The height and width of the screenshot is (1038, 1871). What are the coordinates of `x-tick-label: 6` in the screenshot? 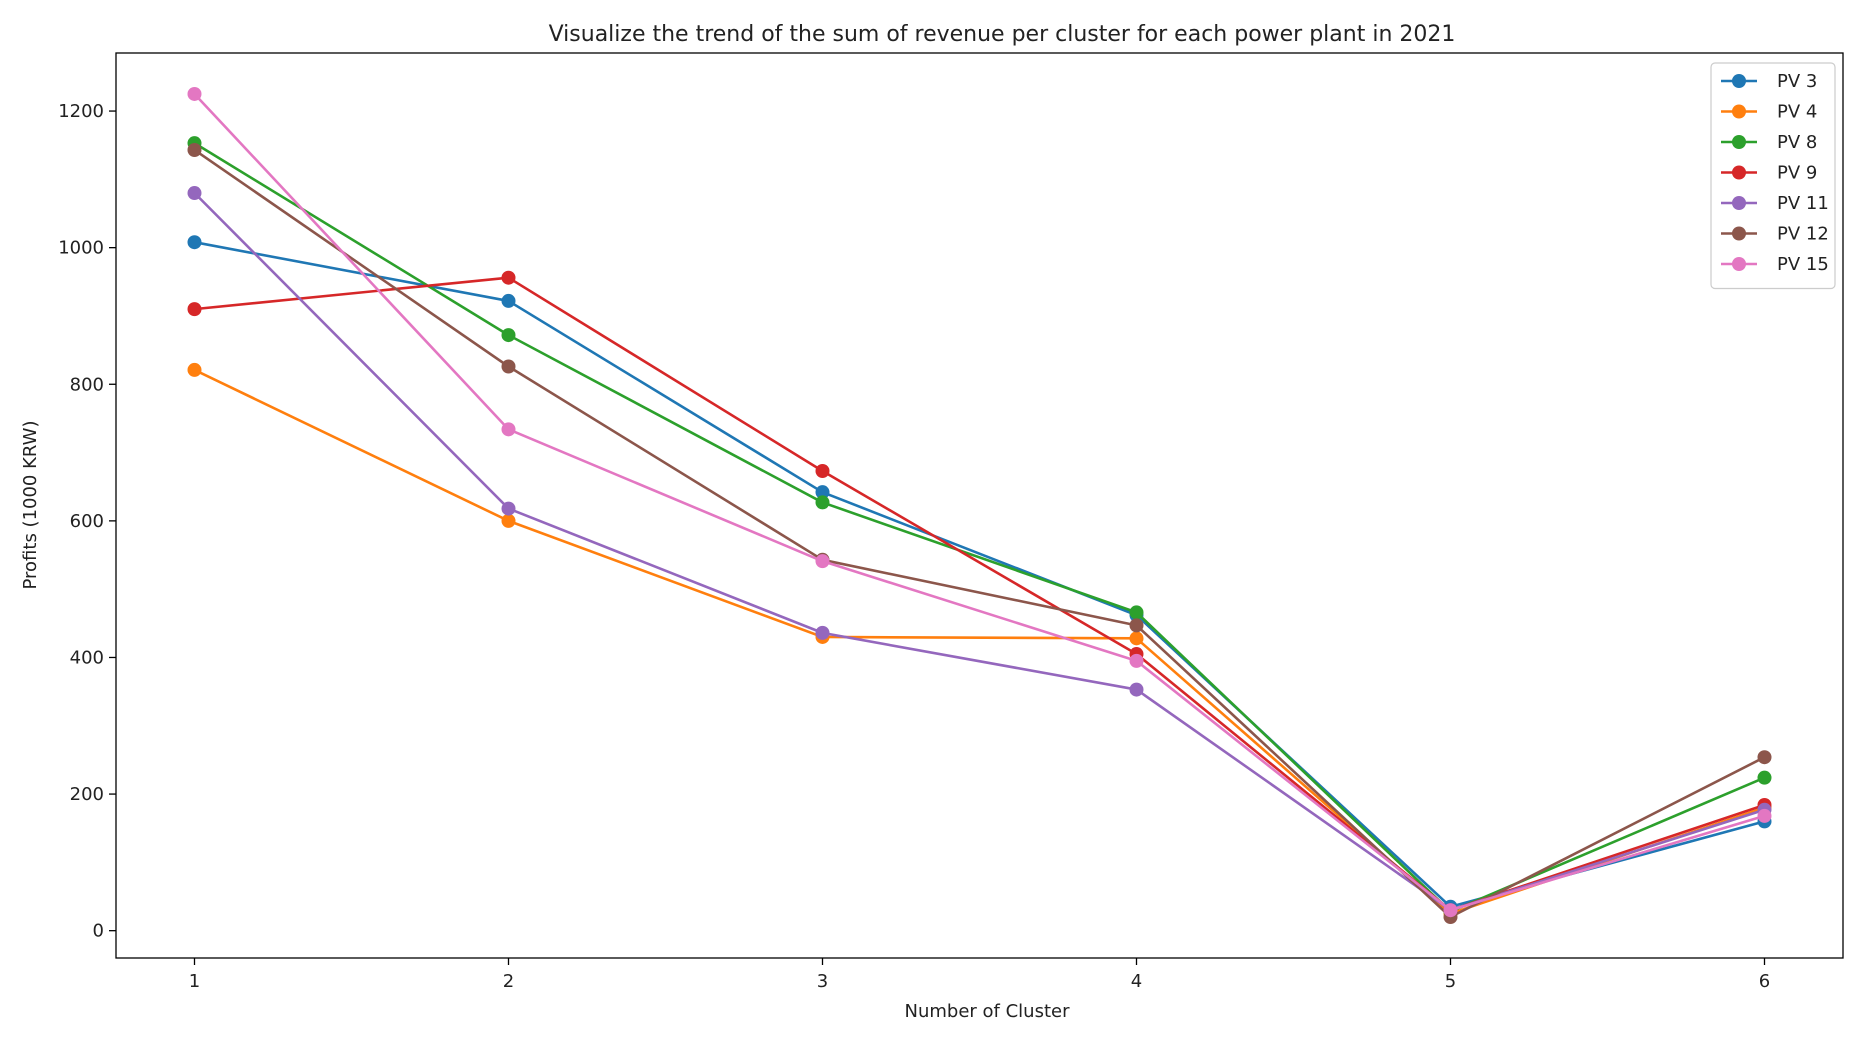 It's located at (1764, 981).